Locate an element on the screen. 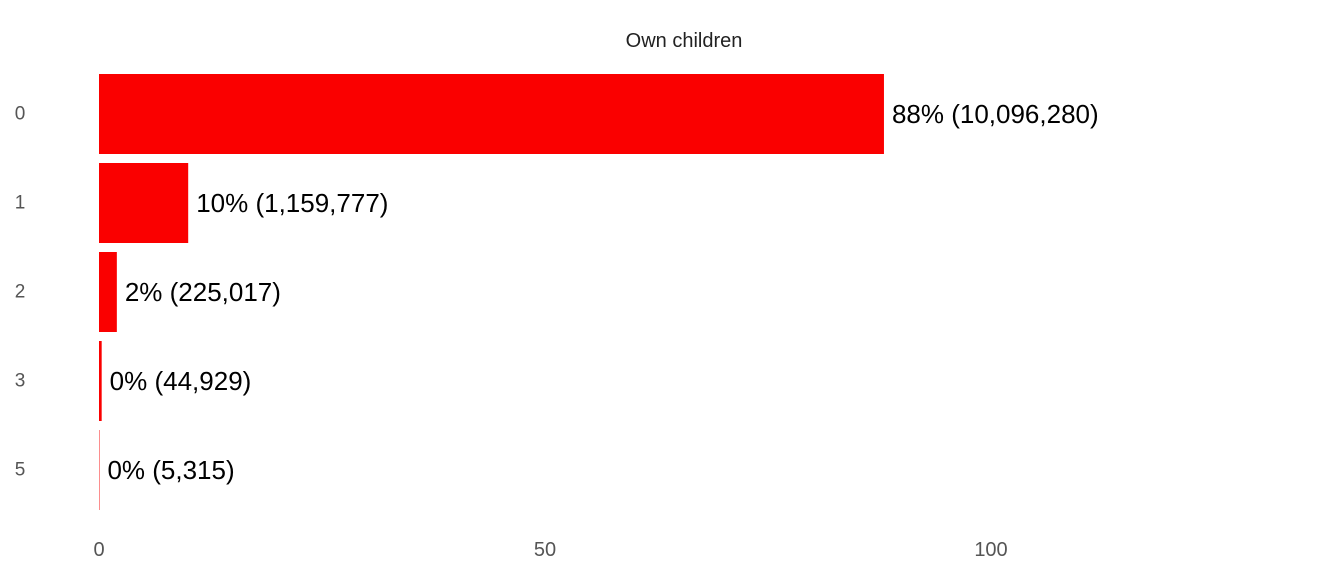 This screenshot has height=576, width=1344. category-labels: 0 1 2 3 5 is located at coordinates (20, 292).